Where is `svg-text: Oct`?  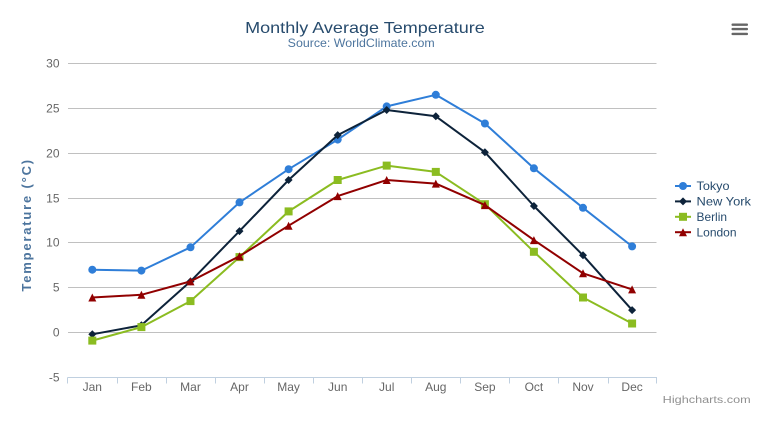
svg-text: Oct is located at coordinates (534, 387).